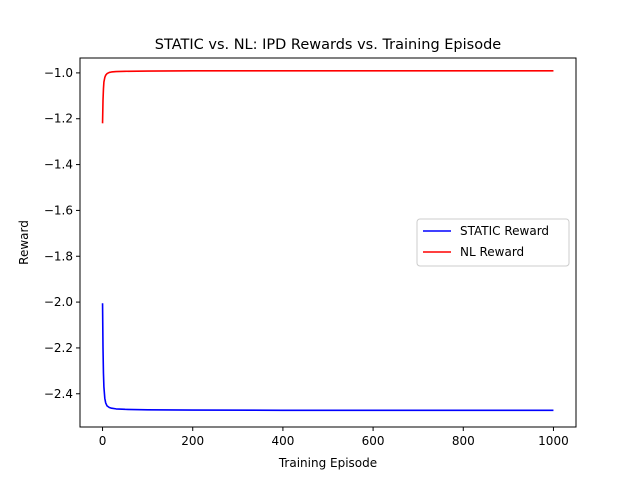 This screenshot has width=640, height=480. Describe the element at coordinates (192, 441) in the screenshot. I see `x-tick-label: 200` at that location.